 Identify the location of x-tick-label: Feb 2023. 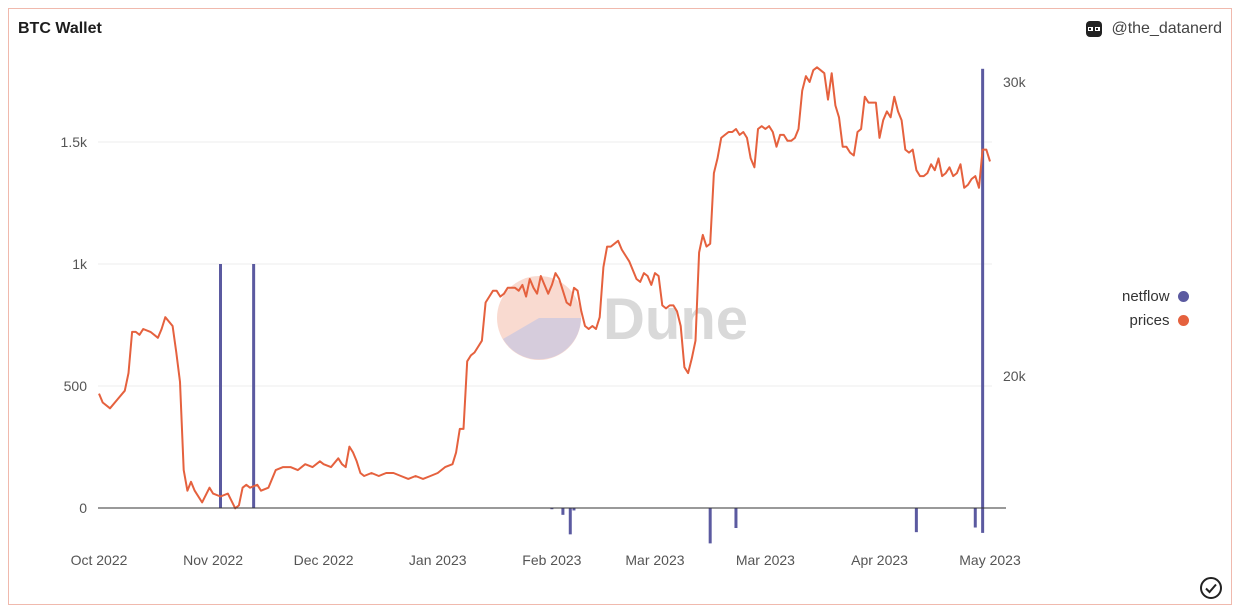
(551, 560).